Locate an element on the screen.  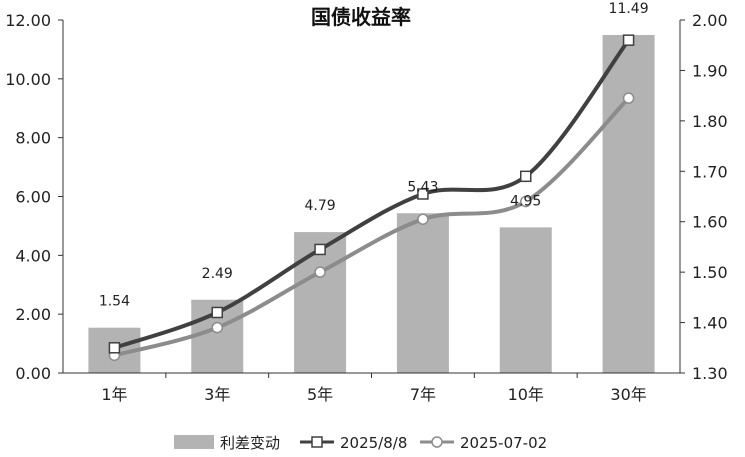
bar-value-label-4: 4.95 is located at coordinates (525, 201).